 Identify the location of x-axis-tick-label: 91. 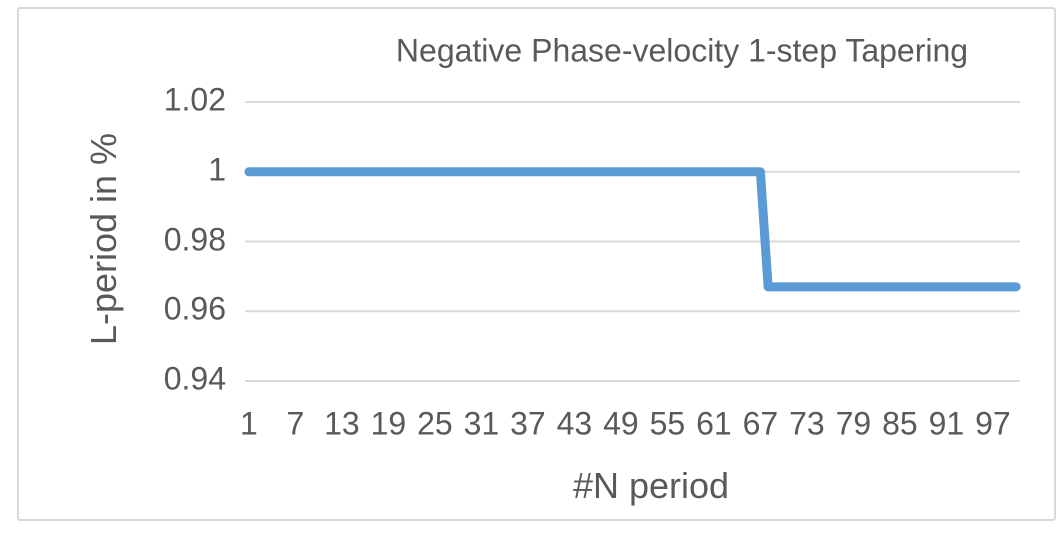
(946, 423).